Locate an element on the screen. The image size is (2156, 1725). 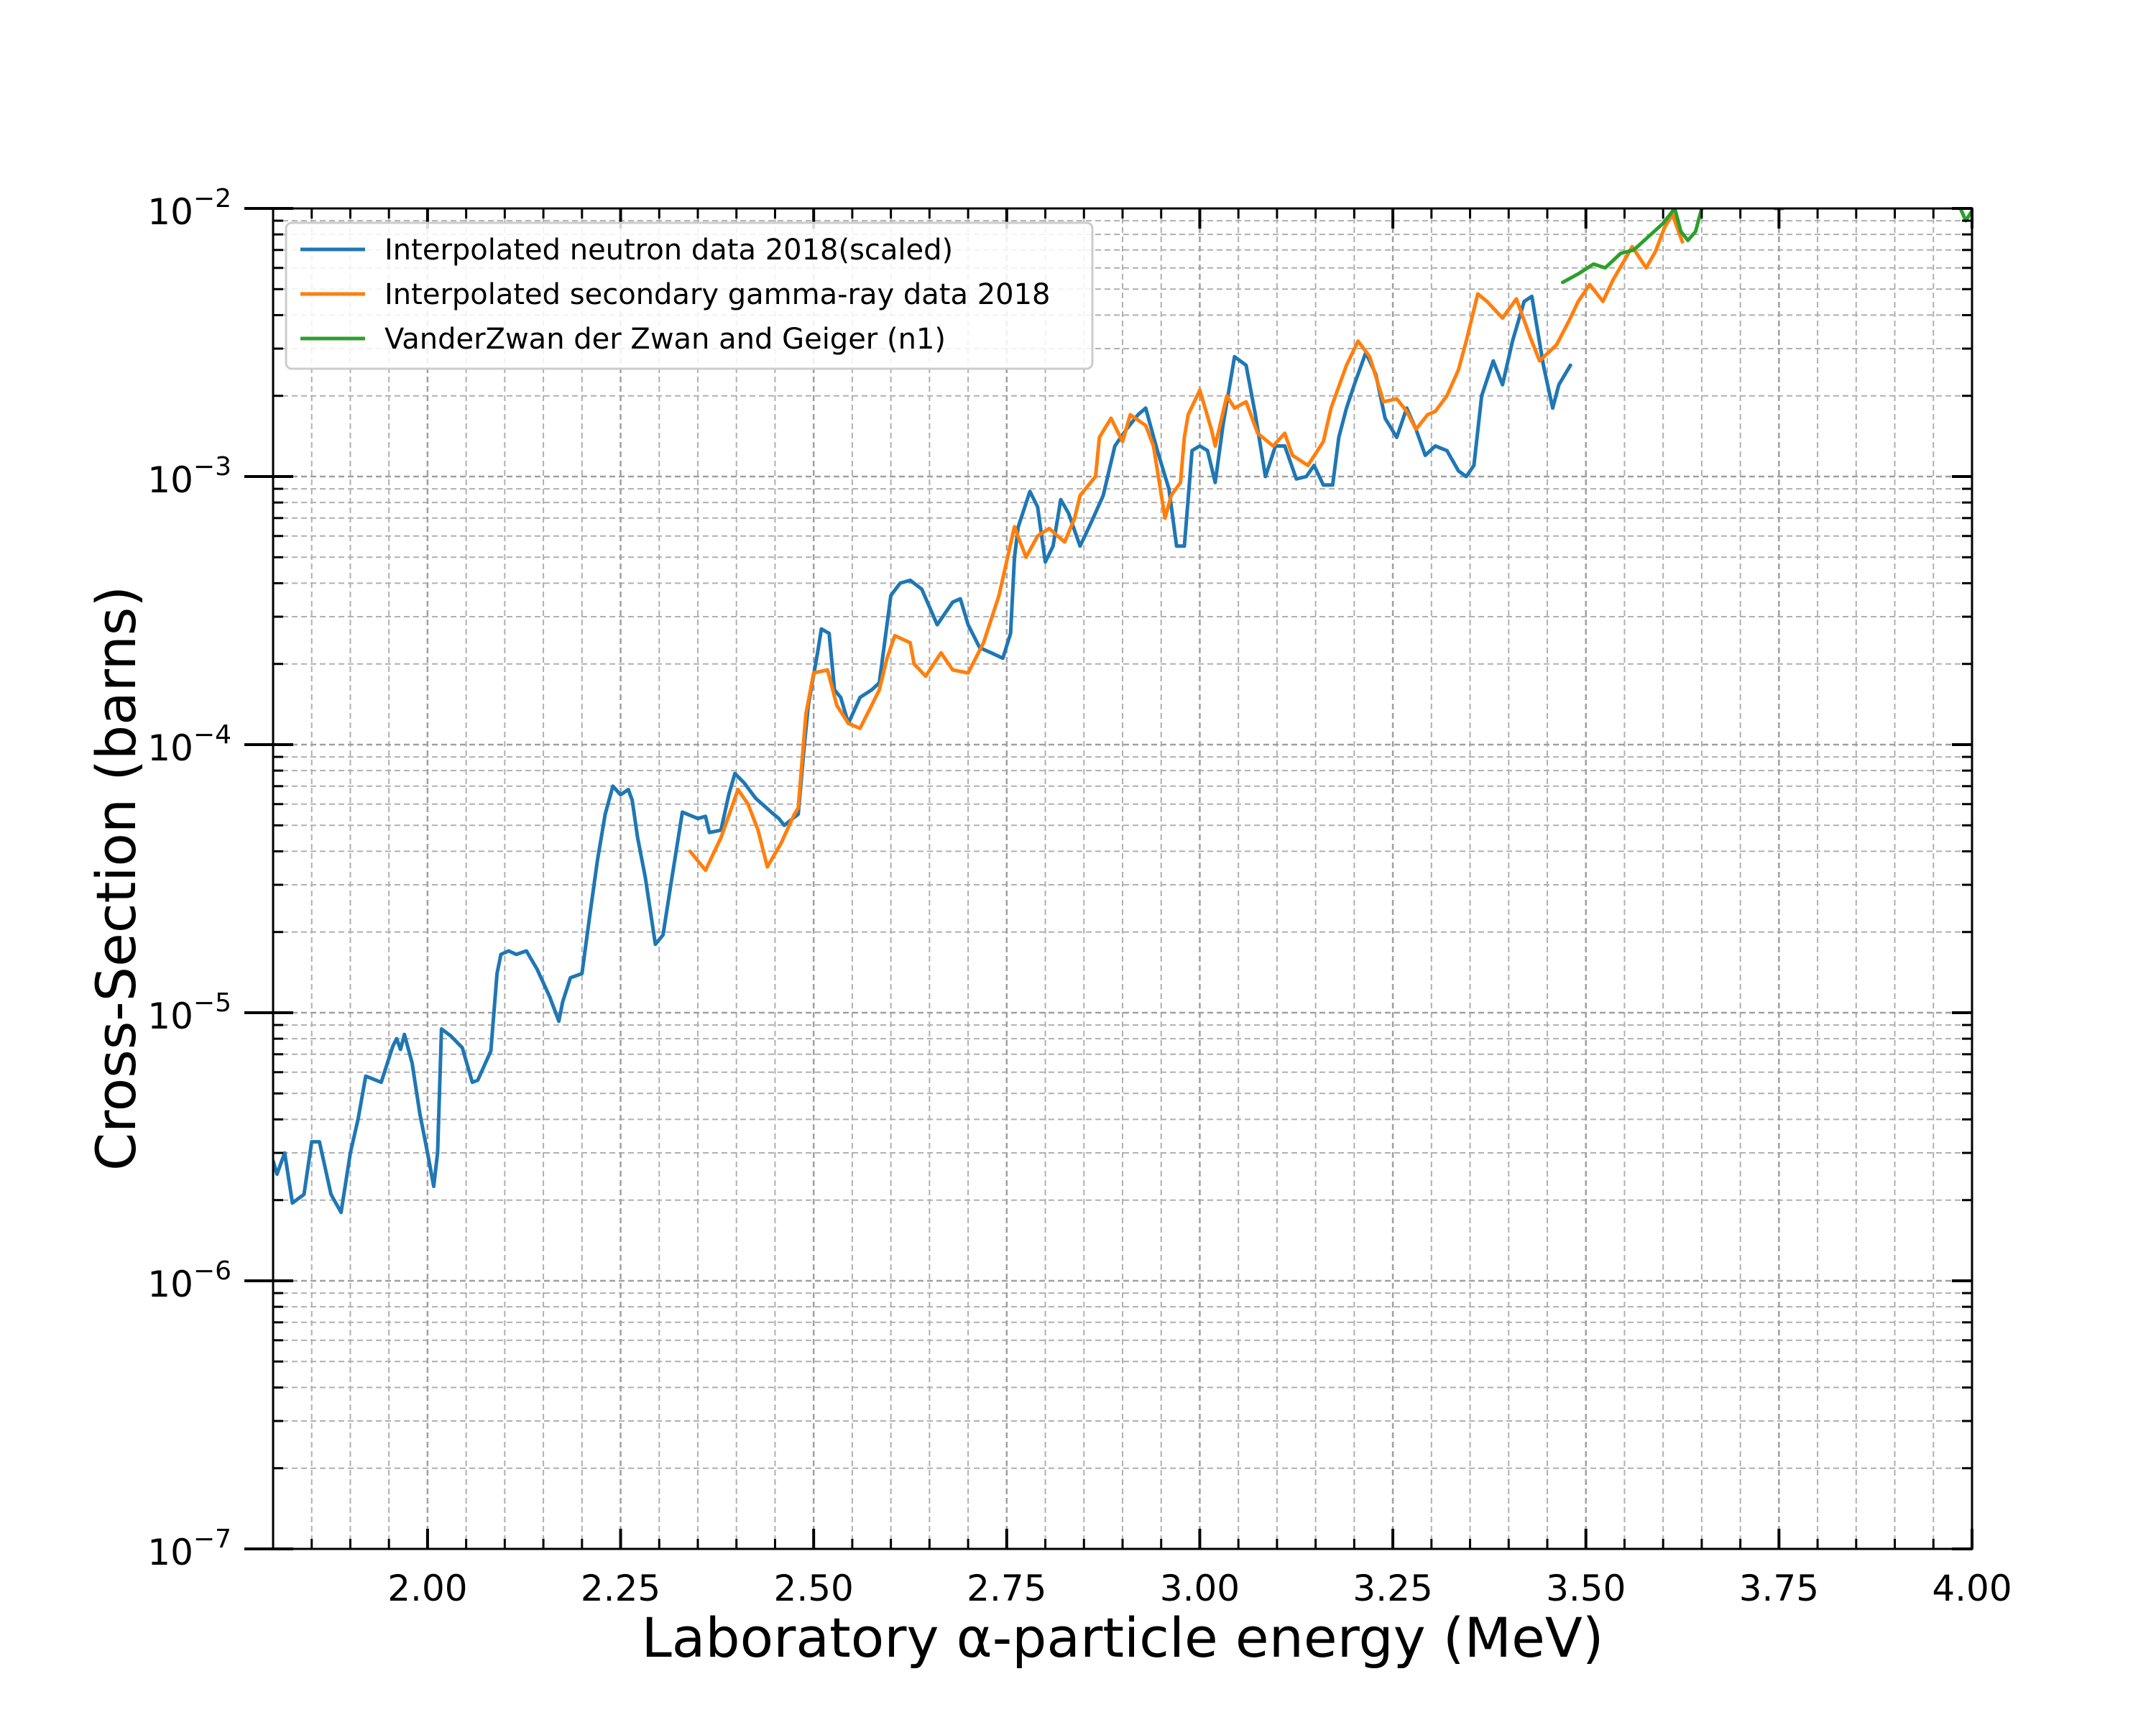
y-tick-exponent: −4 is located at coordinates (212, 735).